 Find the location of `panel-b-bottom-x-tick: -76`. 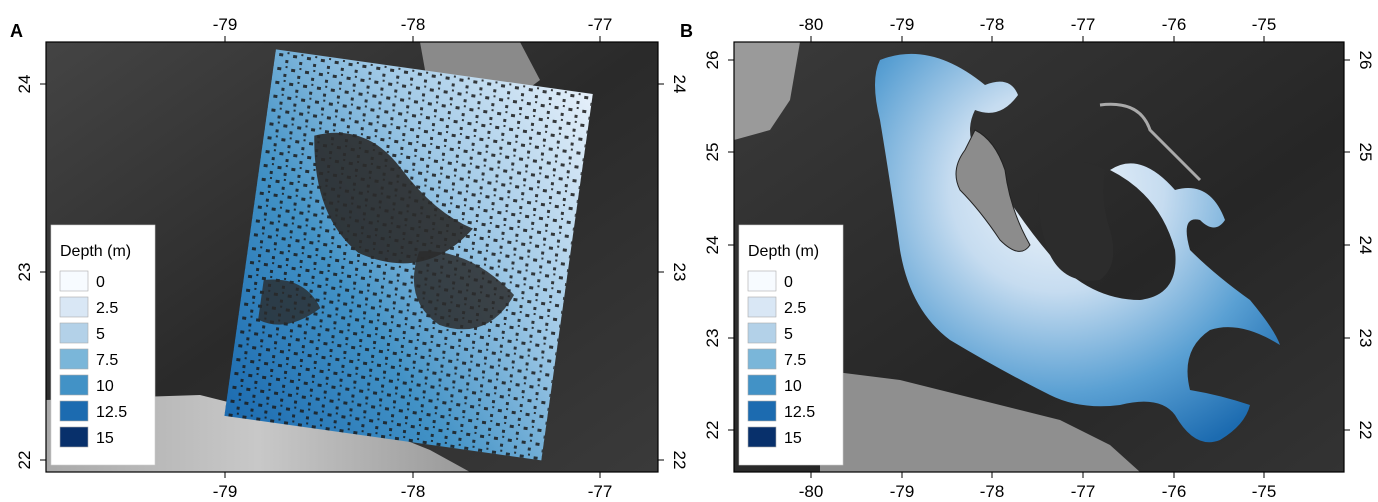

panel-b-bottom-x-tick: -76 is located at coordinates (1174, 491).